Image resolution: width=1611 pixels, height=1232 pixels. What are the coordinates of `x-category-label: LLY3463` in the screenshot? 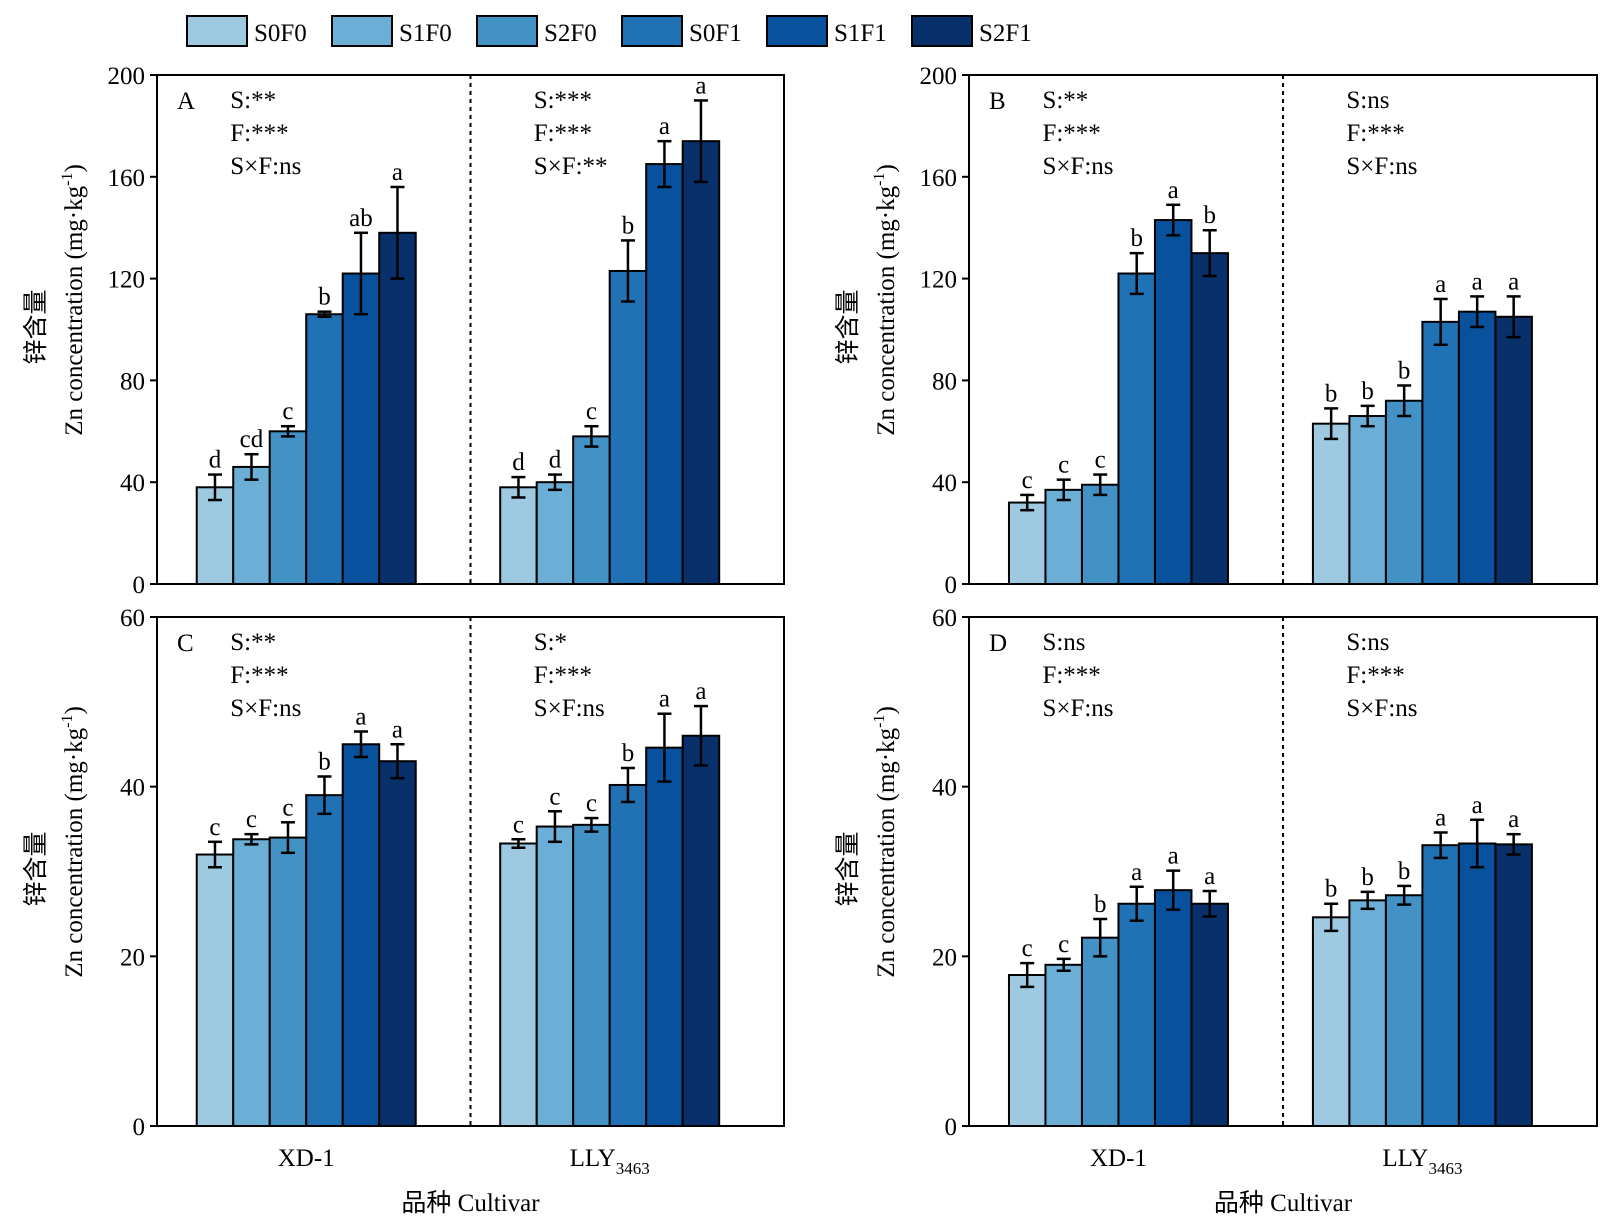 It's located at (1422, 1161).